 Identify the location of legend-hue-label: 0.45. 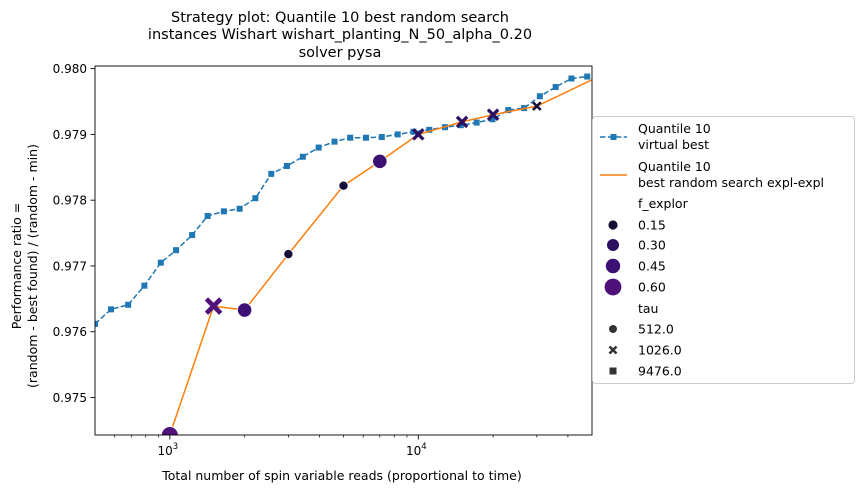
(652, 266).